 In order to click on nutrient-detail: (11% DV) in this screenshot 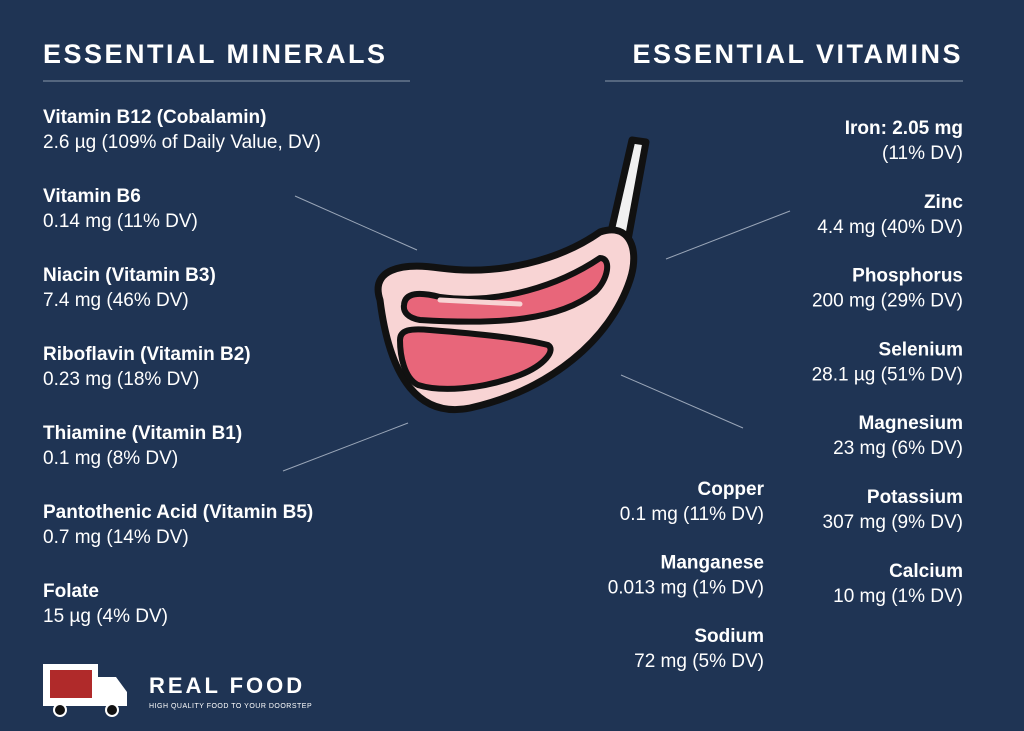, I will do `click(922, 153)`.